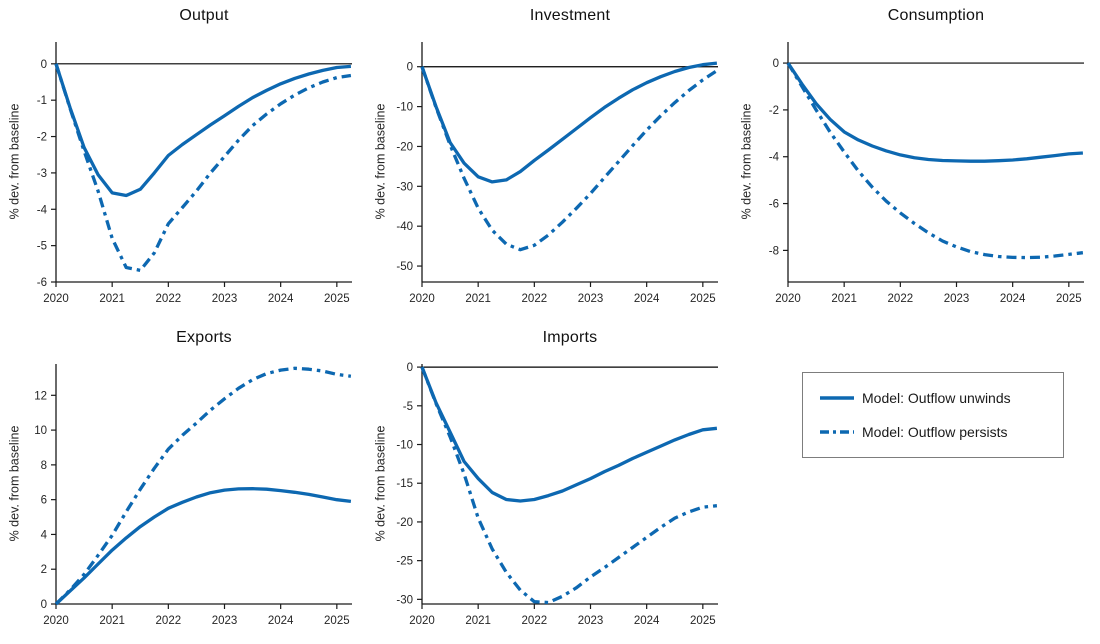 The height and width of the screenshot is (644, 1100). I want to click on y-tick-label: 12, so click(40, 396).